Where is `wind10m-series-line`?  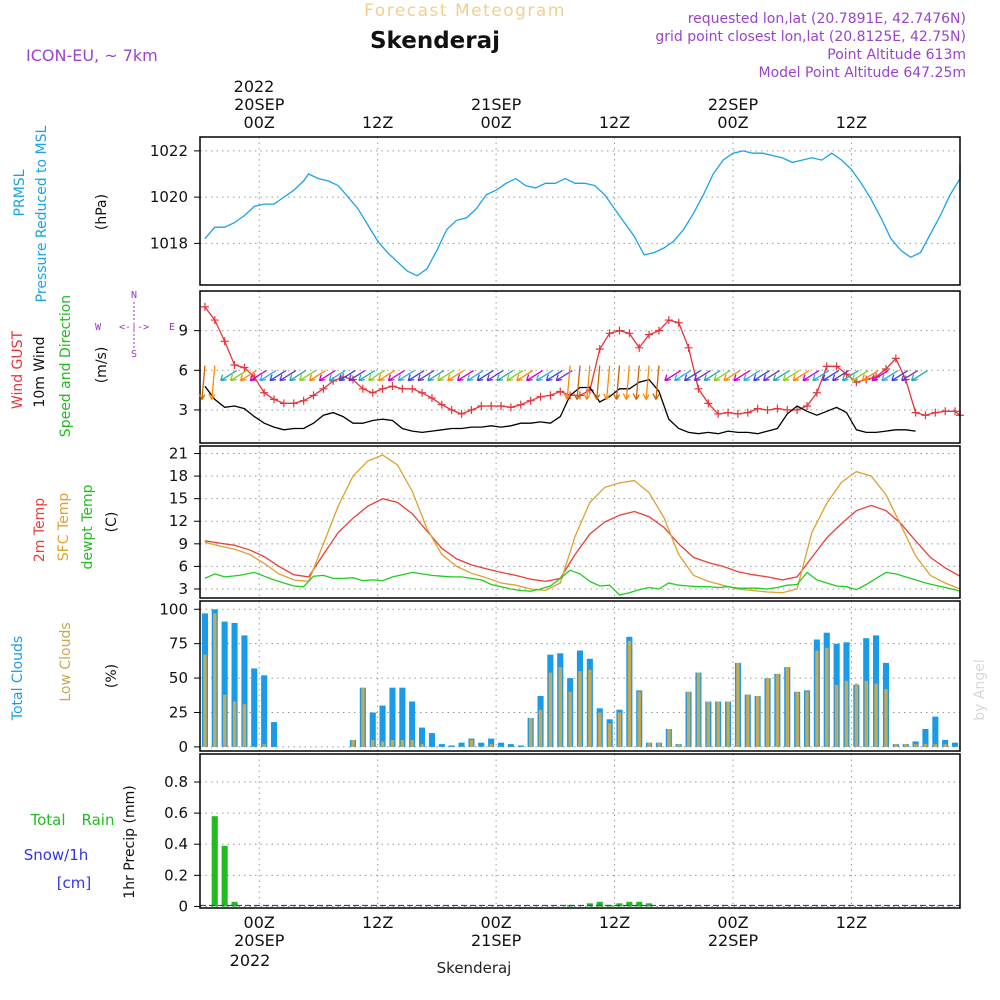
wind10m-series-line is located at coordinates (560, 406).